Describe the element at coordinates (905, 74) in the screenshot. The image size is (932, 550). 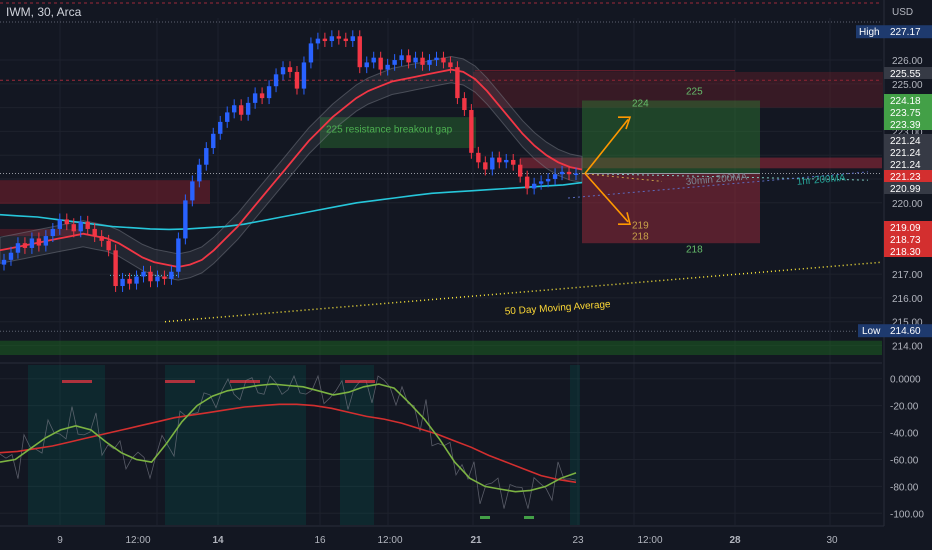
I see `price-tag-value: 225.55` at that location.